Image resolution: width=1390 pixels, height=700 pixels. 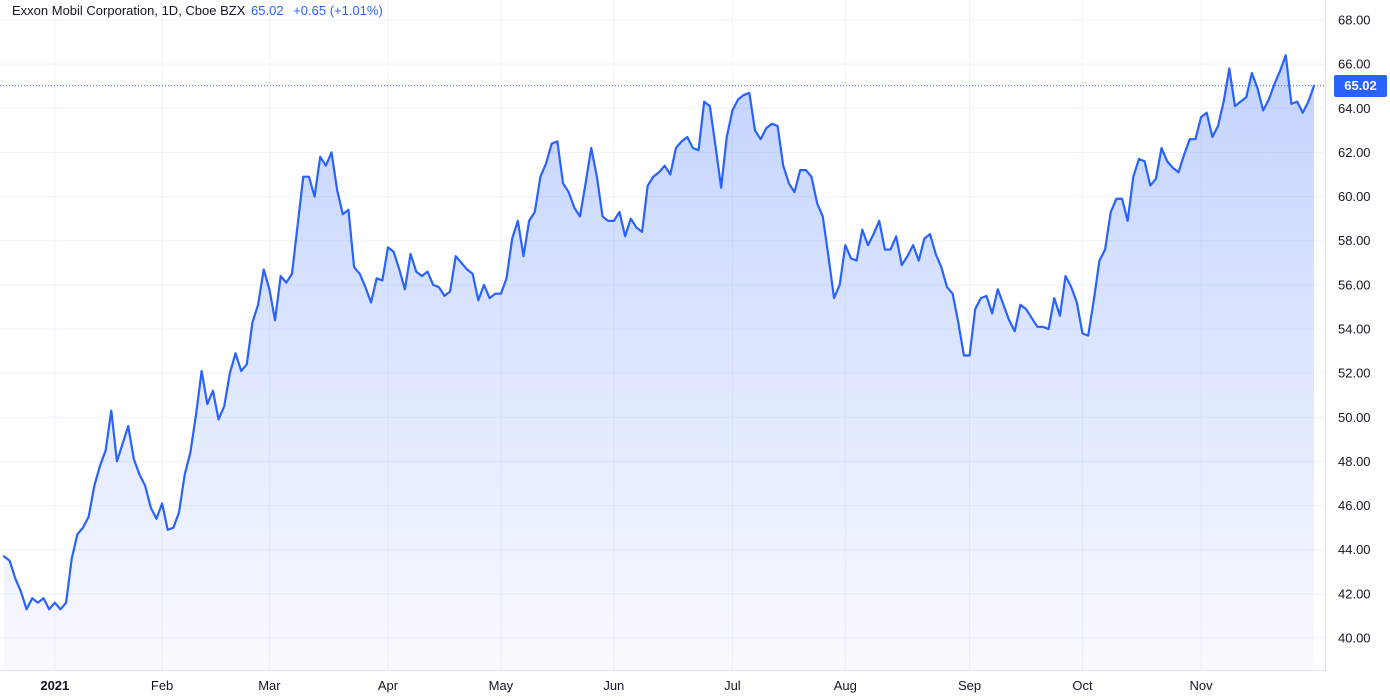 What do you see at coordinates (501, 685) in the screenshot?
I see `time-tick-label: May` at bounding box center [501, 685].